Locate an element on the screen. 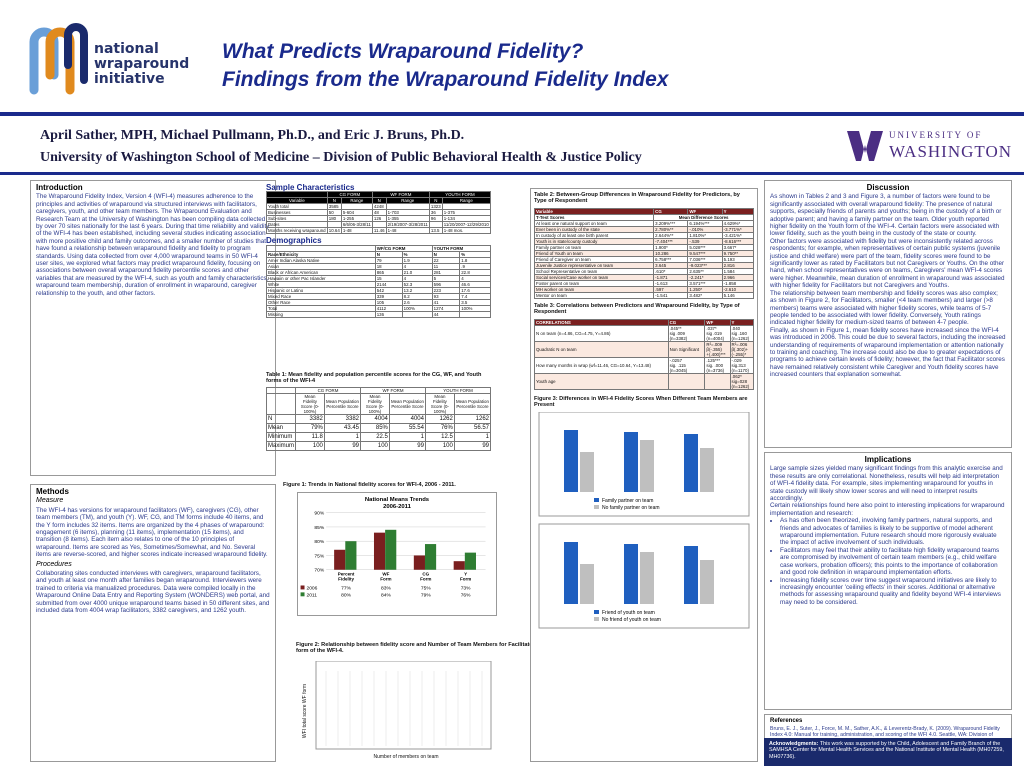  table-cell: Missing is located at coordinates (321, 314).